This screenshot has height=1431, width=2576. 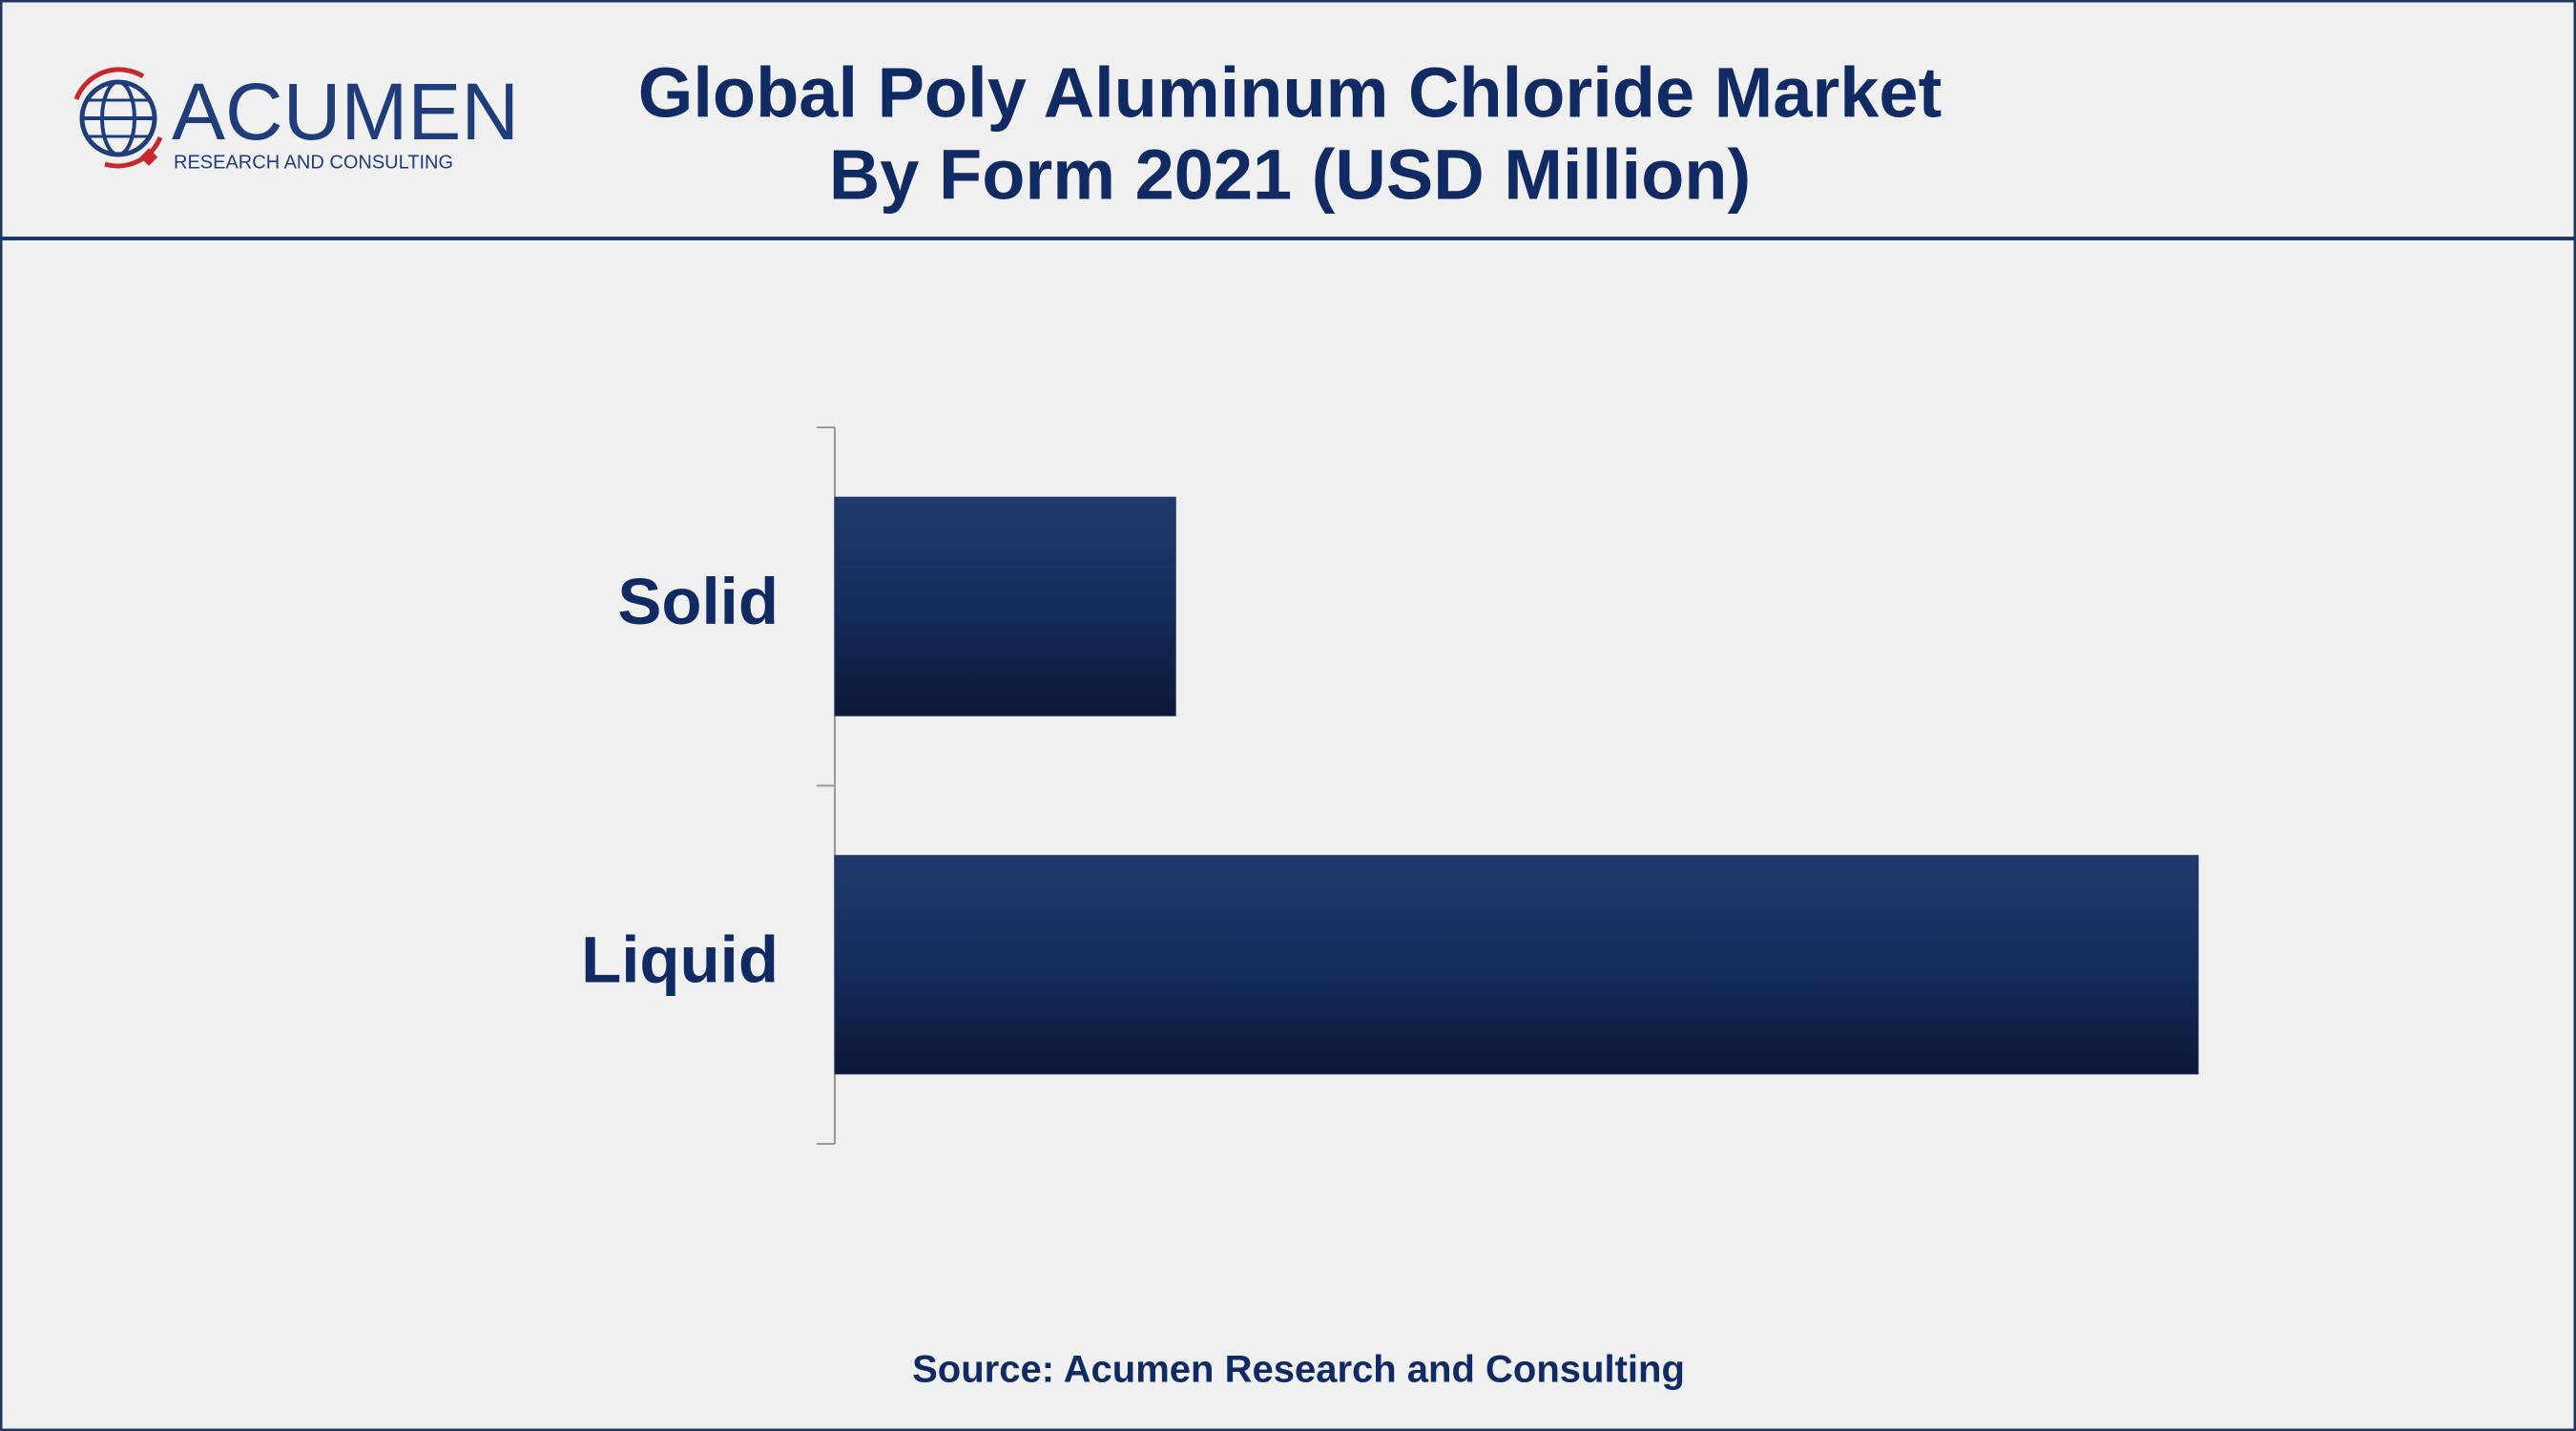 I want to click on chart-subtitle: By Form 2021 (USD Million), so click(x=1290, y=175).